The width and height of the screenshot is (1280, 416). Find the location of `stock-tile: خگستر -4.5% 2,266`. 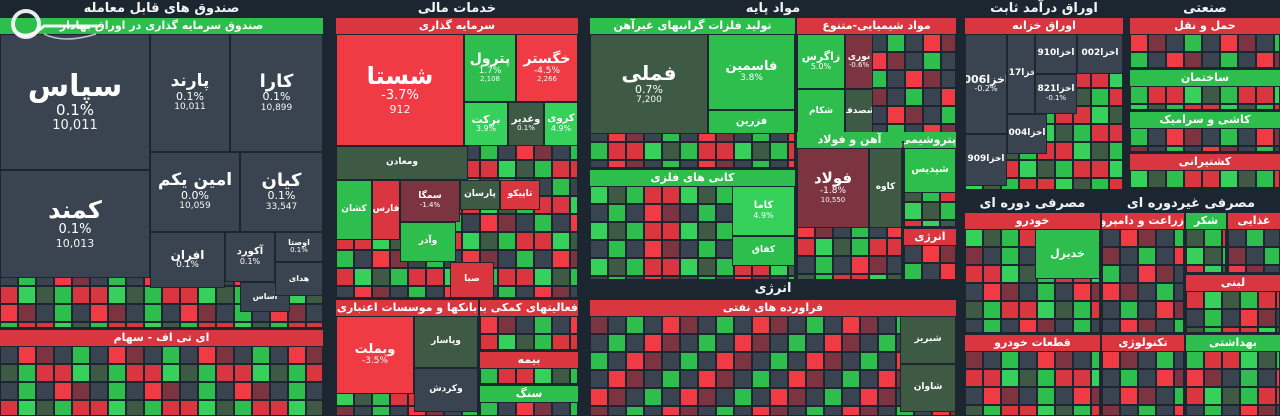

stock-tile: خگستر -4.5% 2,266 is located at coordinates (547, 68).